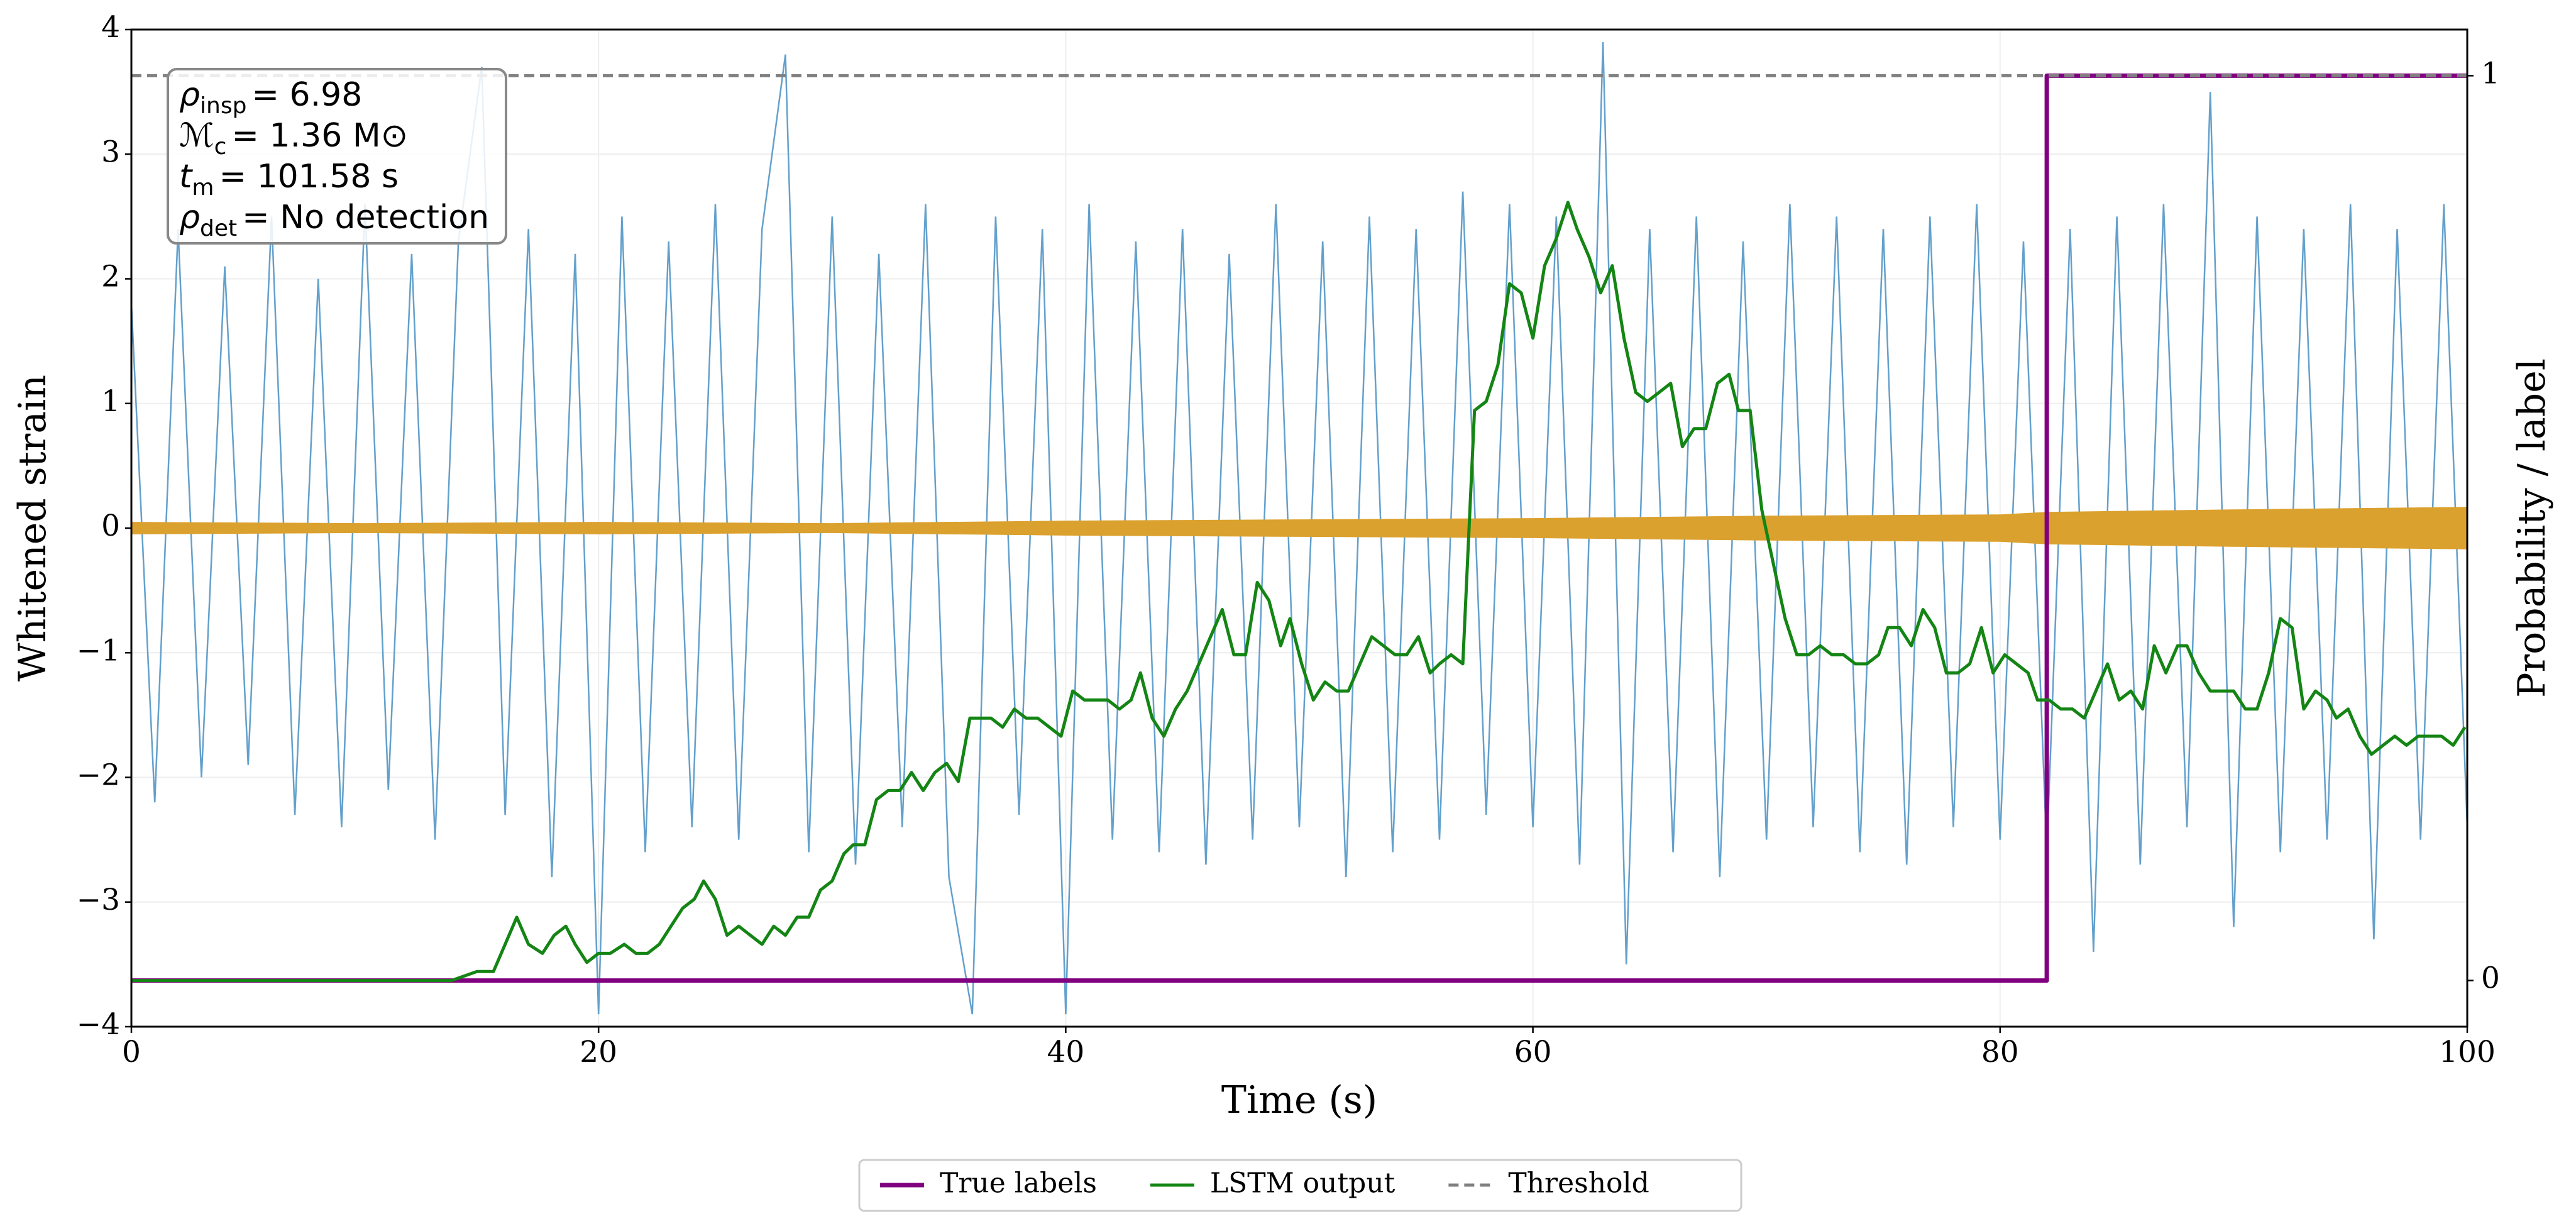 The width and height of the screenshot is (2576, 1231). What do you see at coordinates (99, 776) in the screenshot?
I see `y-tick-label: −2` at bounding box center [99, 776].